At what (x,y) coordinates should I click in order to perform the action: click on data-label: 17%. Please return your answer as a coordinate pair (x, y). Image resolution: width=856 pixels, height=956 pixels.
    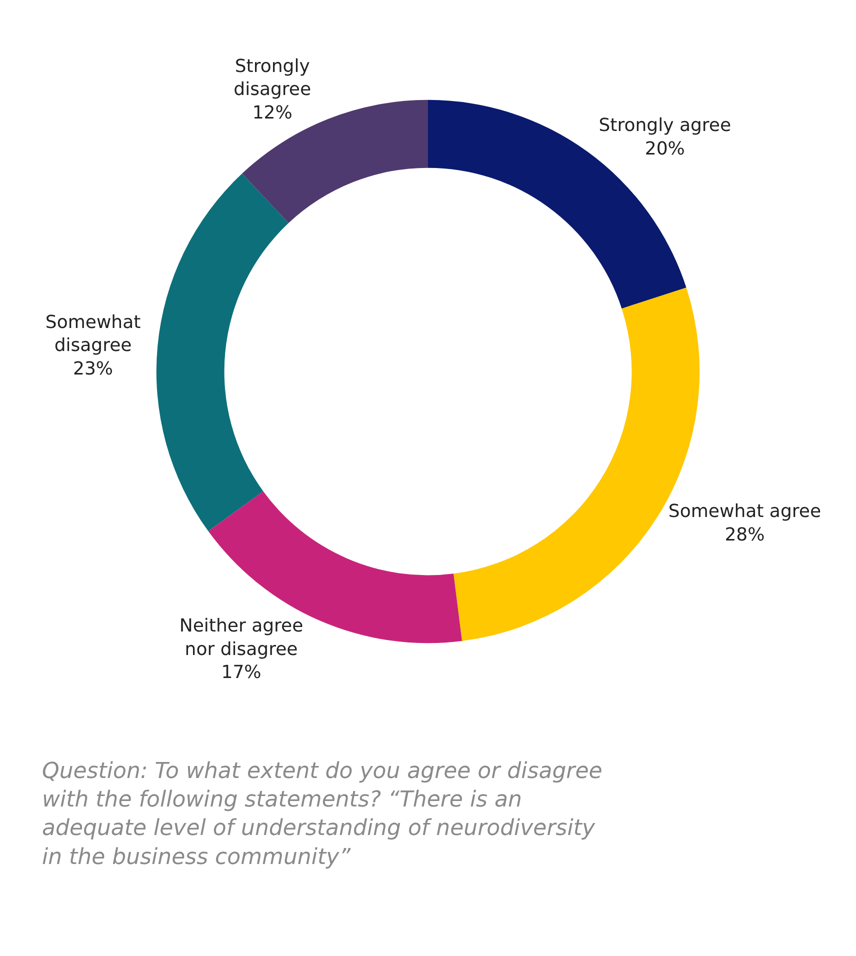
    Looking at the image, I should click on (241, 673).